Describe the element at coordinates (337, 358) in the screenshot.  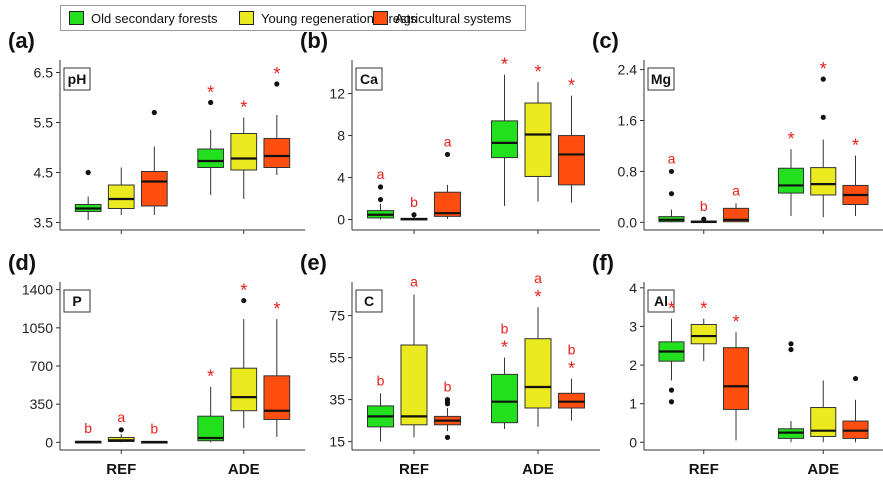
I see `y-tick-label: 55` at that location.